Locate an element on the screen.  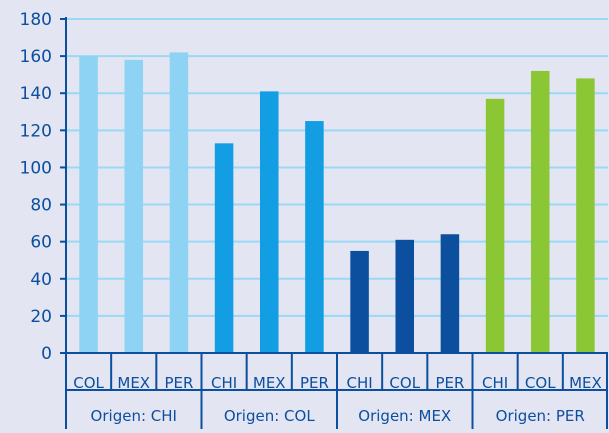
y-tick-label: 120 is located at coordinates (36, 131).